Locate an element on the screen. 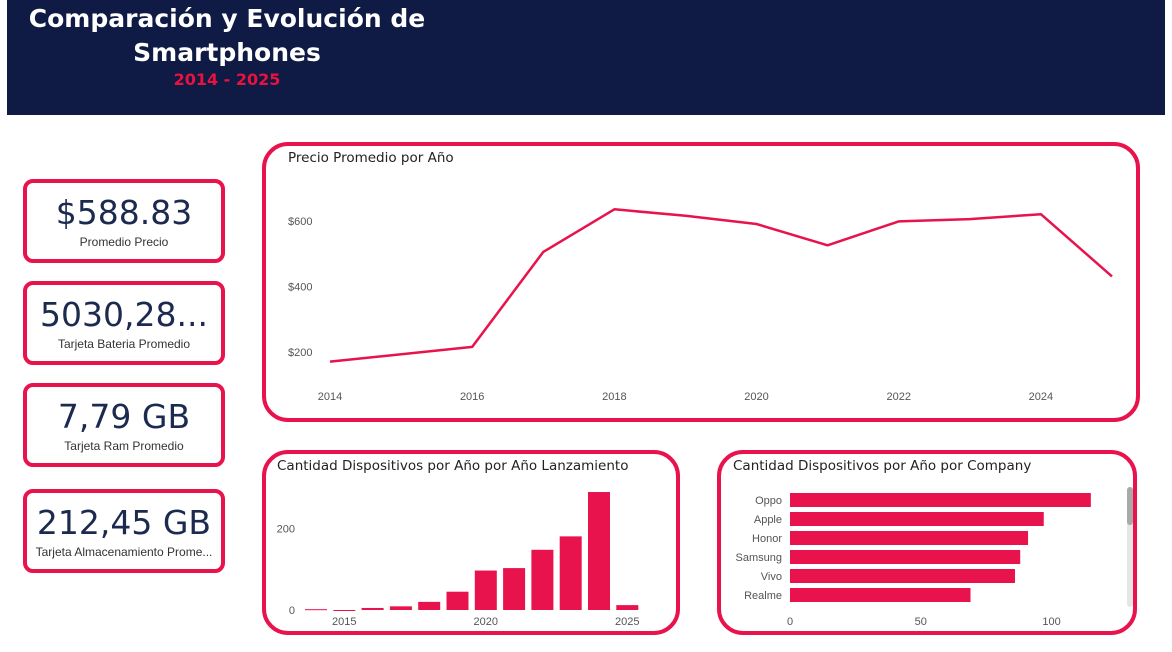 This screenshot has width=1172, height=652. kpi-label: Tarjeta Ram Promedio is located at coordinates (124, 446).